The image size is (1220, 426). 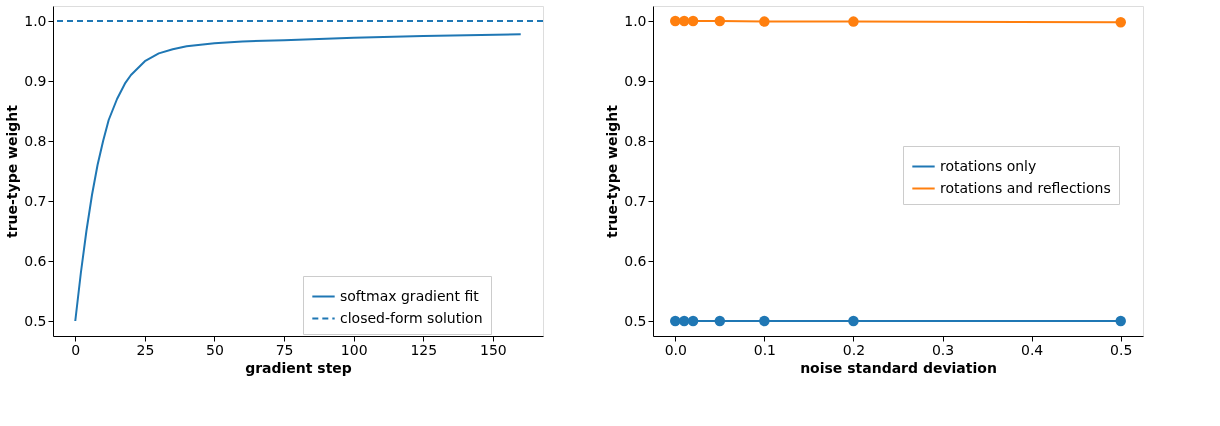 I want to click on x-tick-label: 75, so click(x=284, y=349).